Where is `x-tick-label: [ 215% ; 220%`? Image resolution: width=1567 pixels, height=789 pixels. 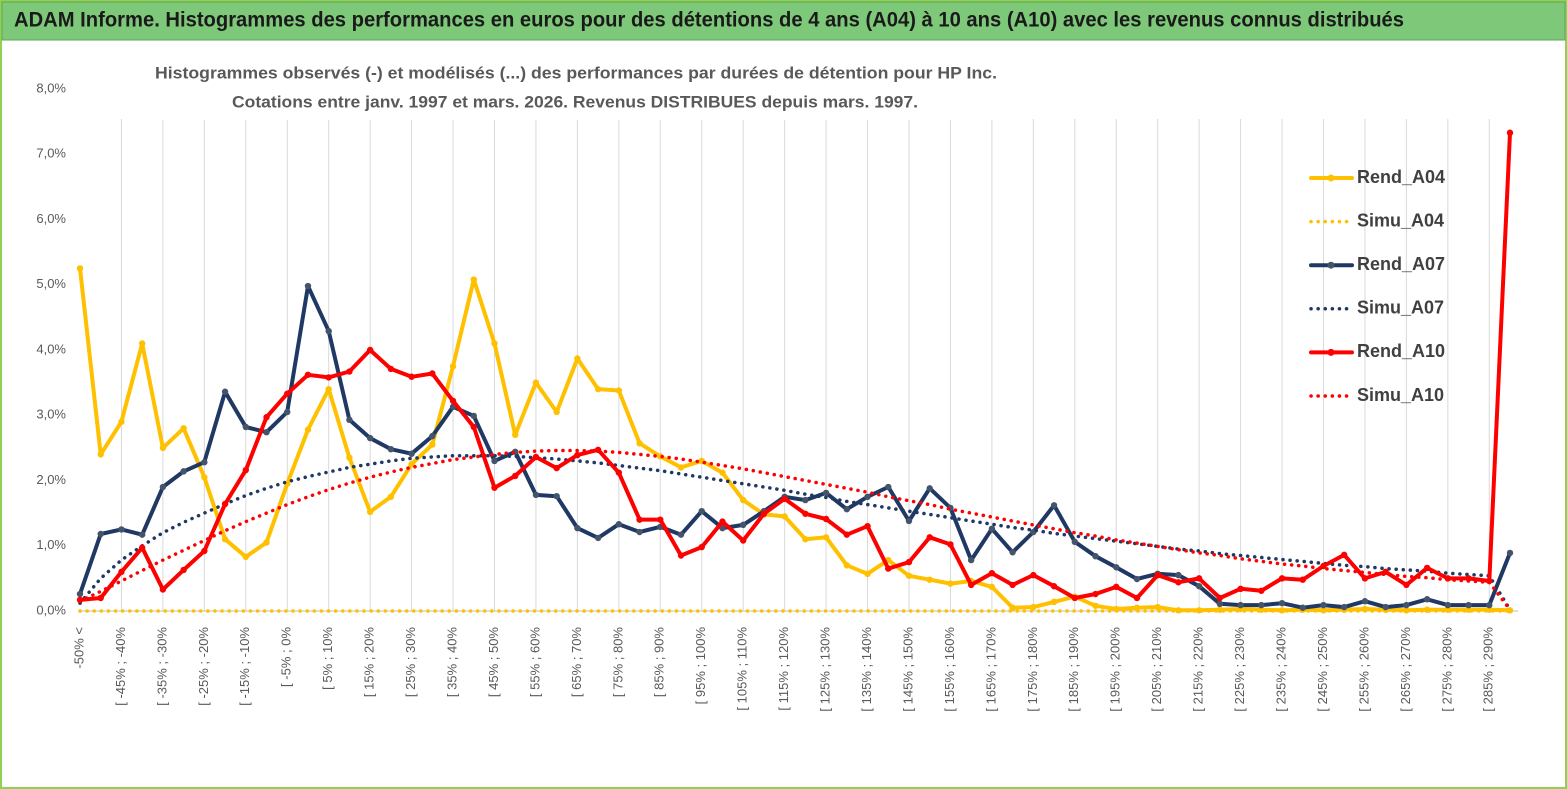 x-tick-label: [ 215% ; 220% is located at coordinates (1198, 669).